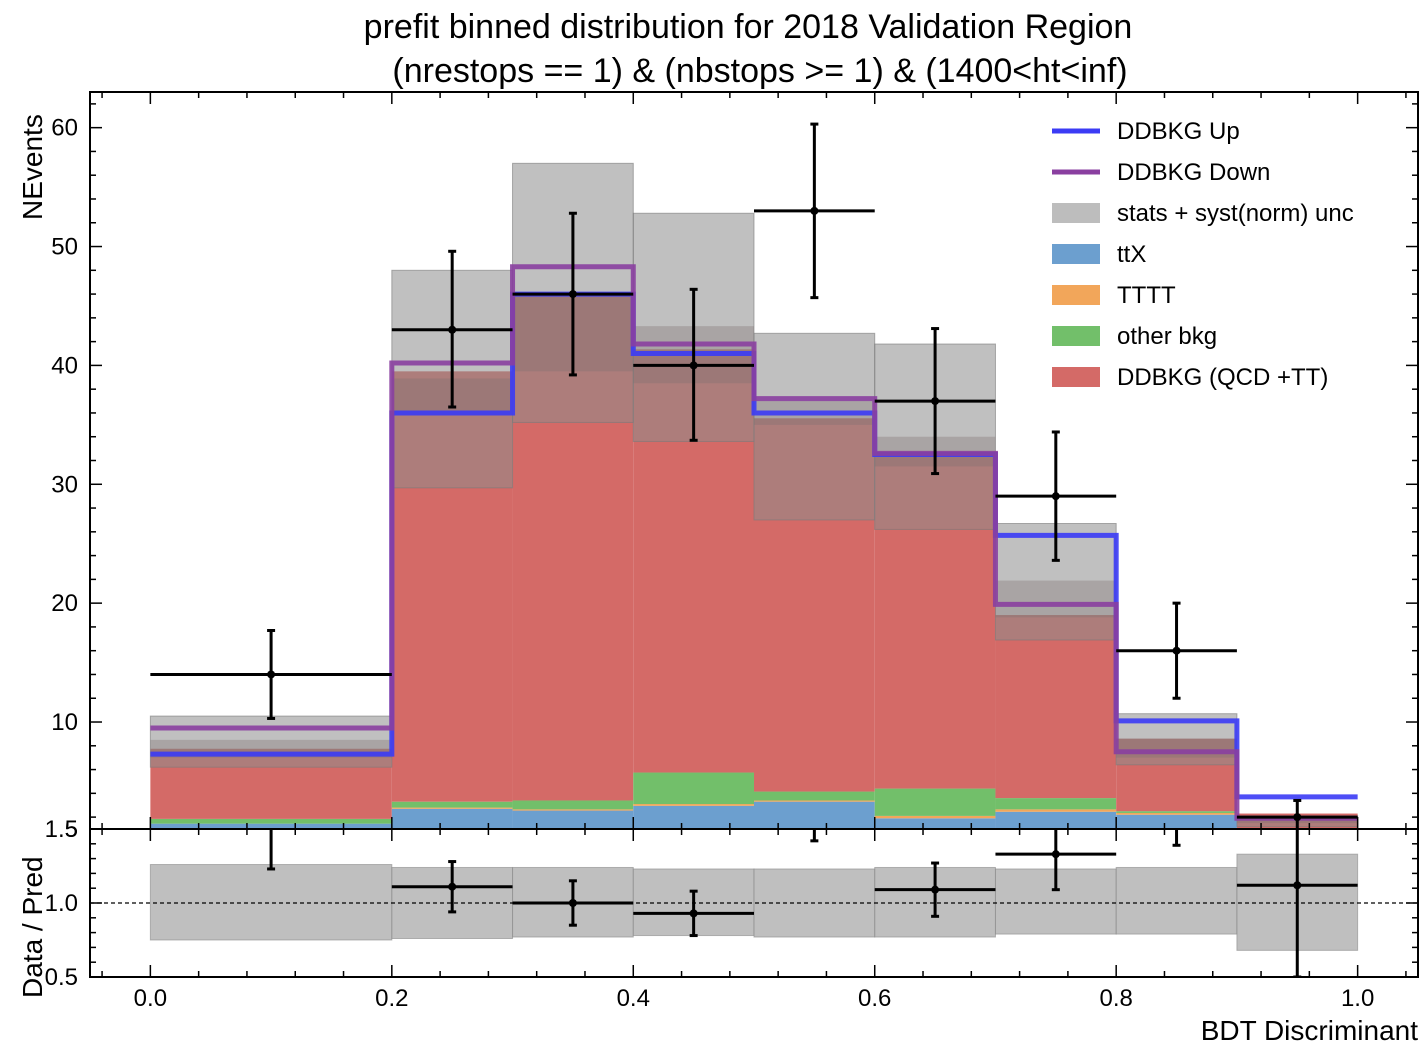 Image resolution: width=1428 pixels, height=1063 pixels. I want to click on legend-label-3: ttX, so click(1131, 254).